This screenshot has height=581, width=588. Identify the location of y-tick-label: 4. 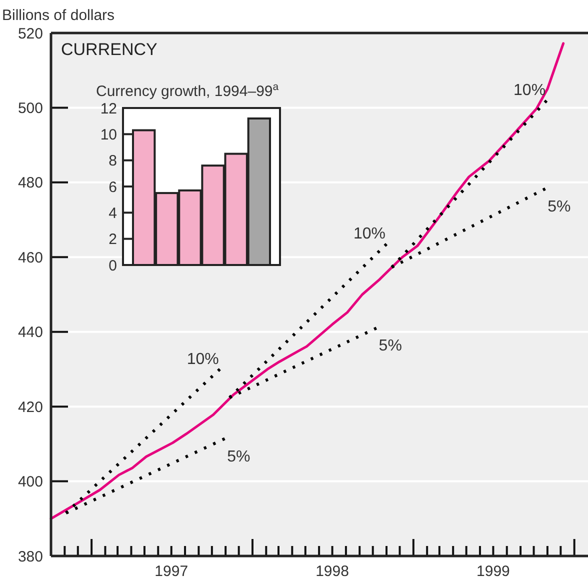
(112, 213).